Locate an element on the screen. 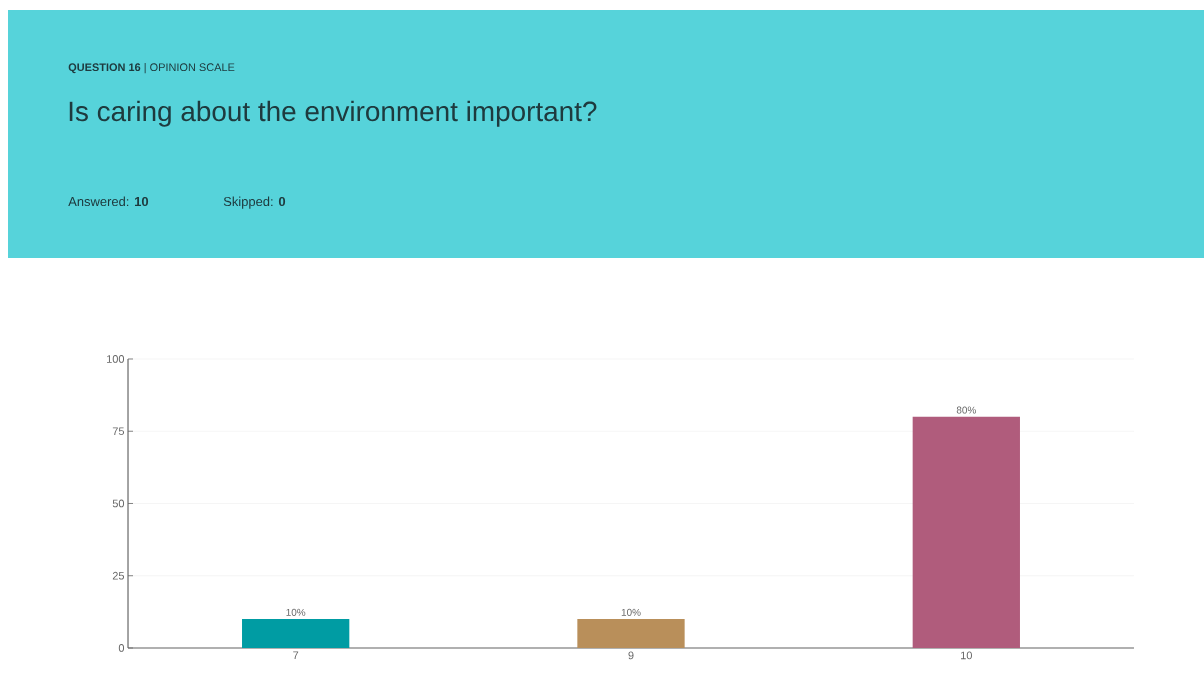  x-tick-label: 7 is located at coordinates (296, 655).